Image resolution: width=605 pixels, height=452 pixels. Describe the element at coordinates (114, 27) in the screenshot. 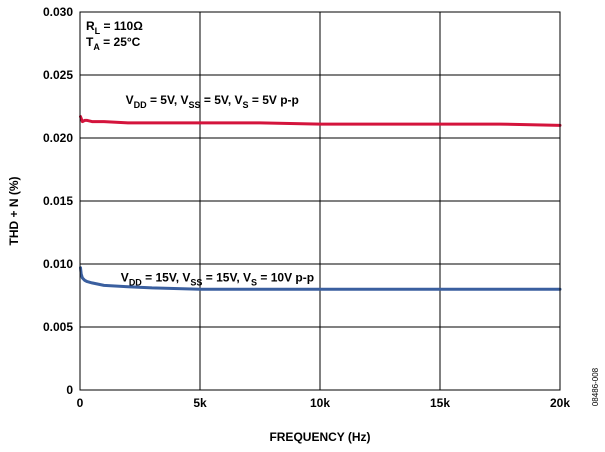

I see `condition-rl: RL = 110Ω` at that location.